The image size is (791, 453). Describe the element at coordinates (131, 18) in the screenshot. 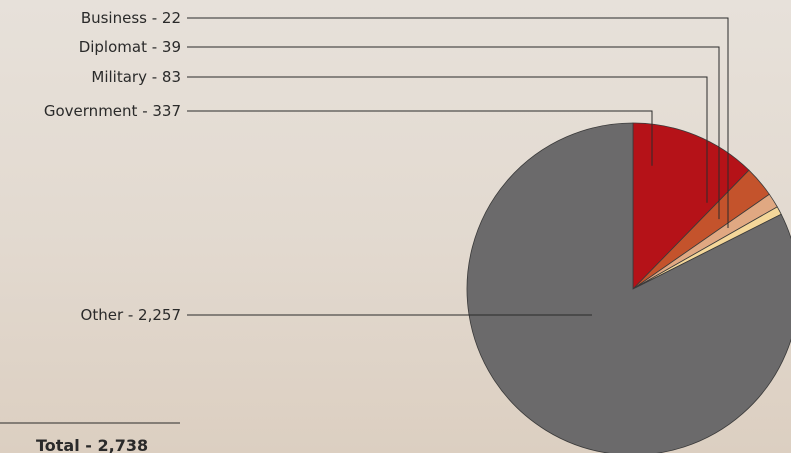

I see `slice-label-3: Business - 22` at that location.